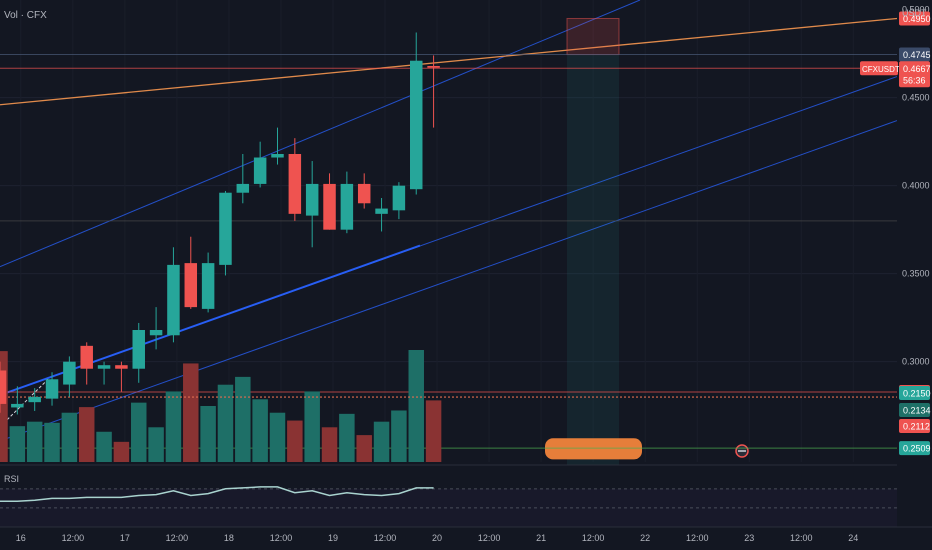 Image resolution: width=932 pixels, height=550 pixels. Describe the element at coordinates (125, 538) in the screenshot. I see `time-axis-label: 17` at that location.